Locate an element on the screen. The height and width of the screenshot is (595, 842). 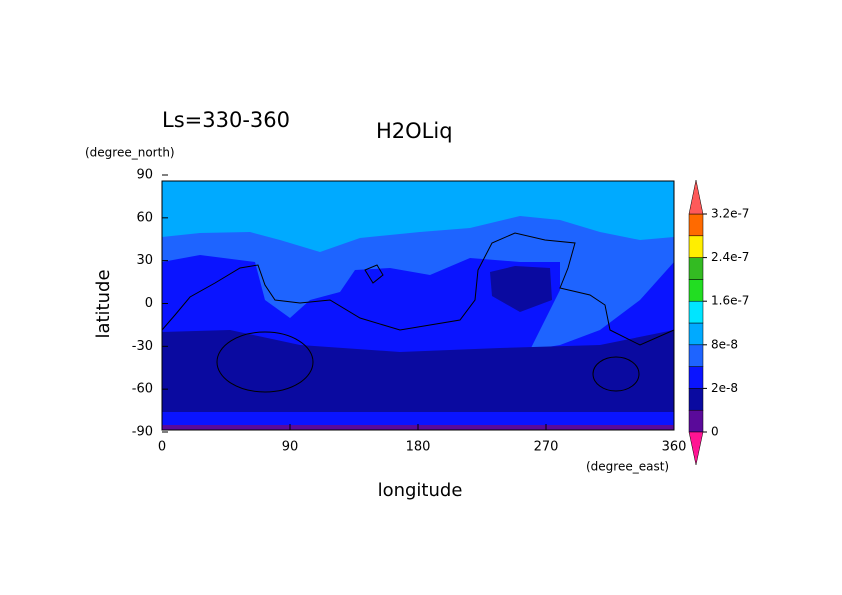
colorbar-tick-label: 2.4e-7 is located at coordinates (730, 257).